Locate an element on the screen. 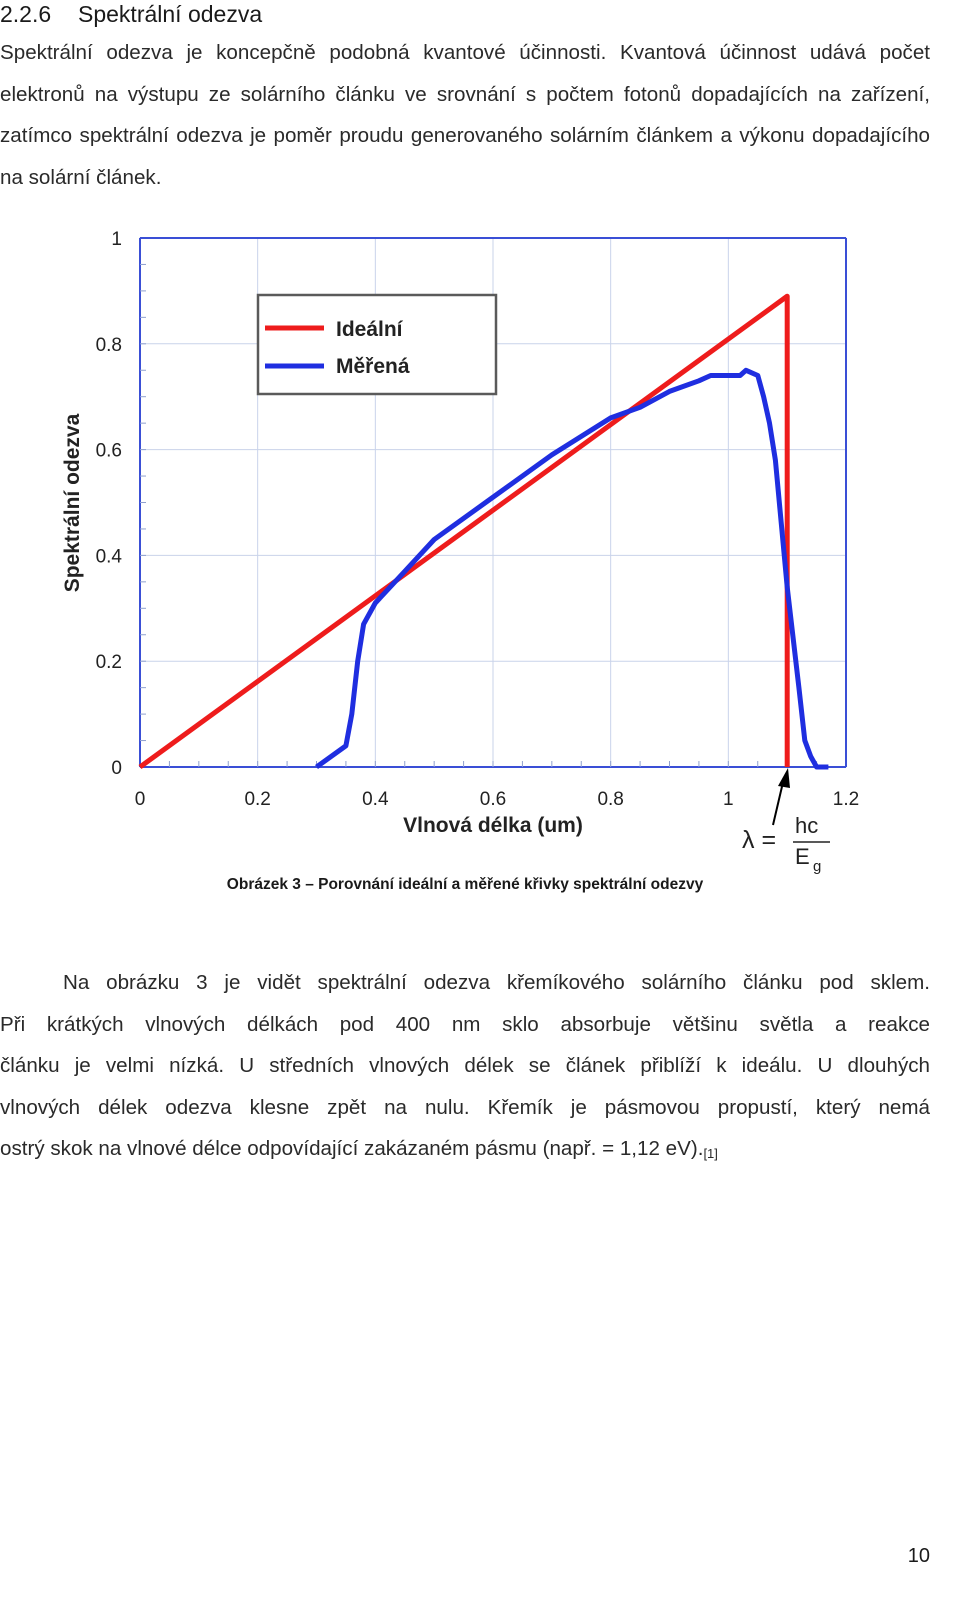 The image size is (960, 1613). legend-box is located at coordinates (377, 344).